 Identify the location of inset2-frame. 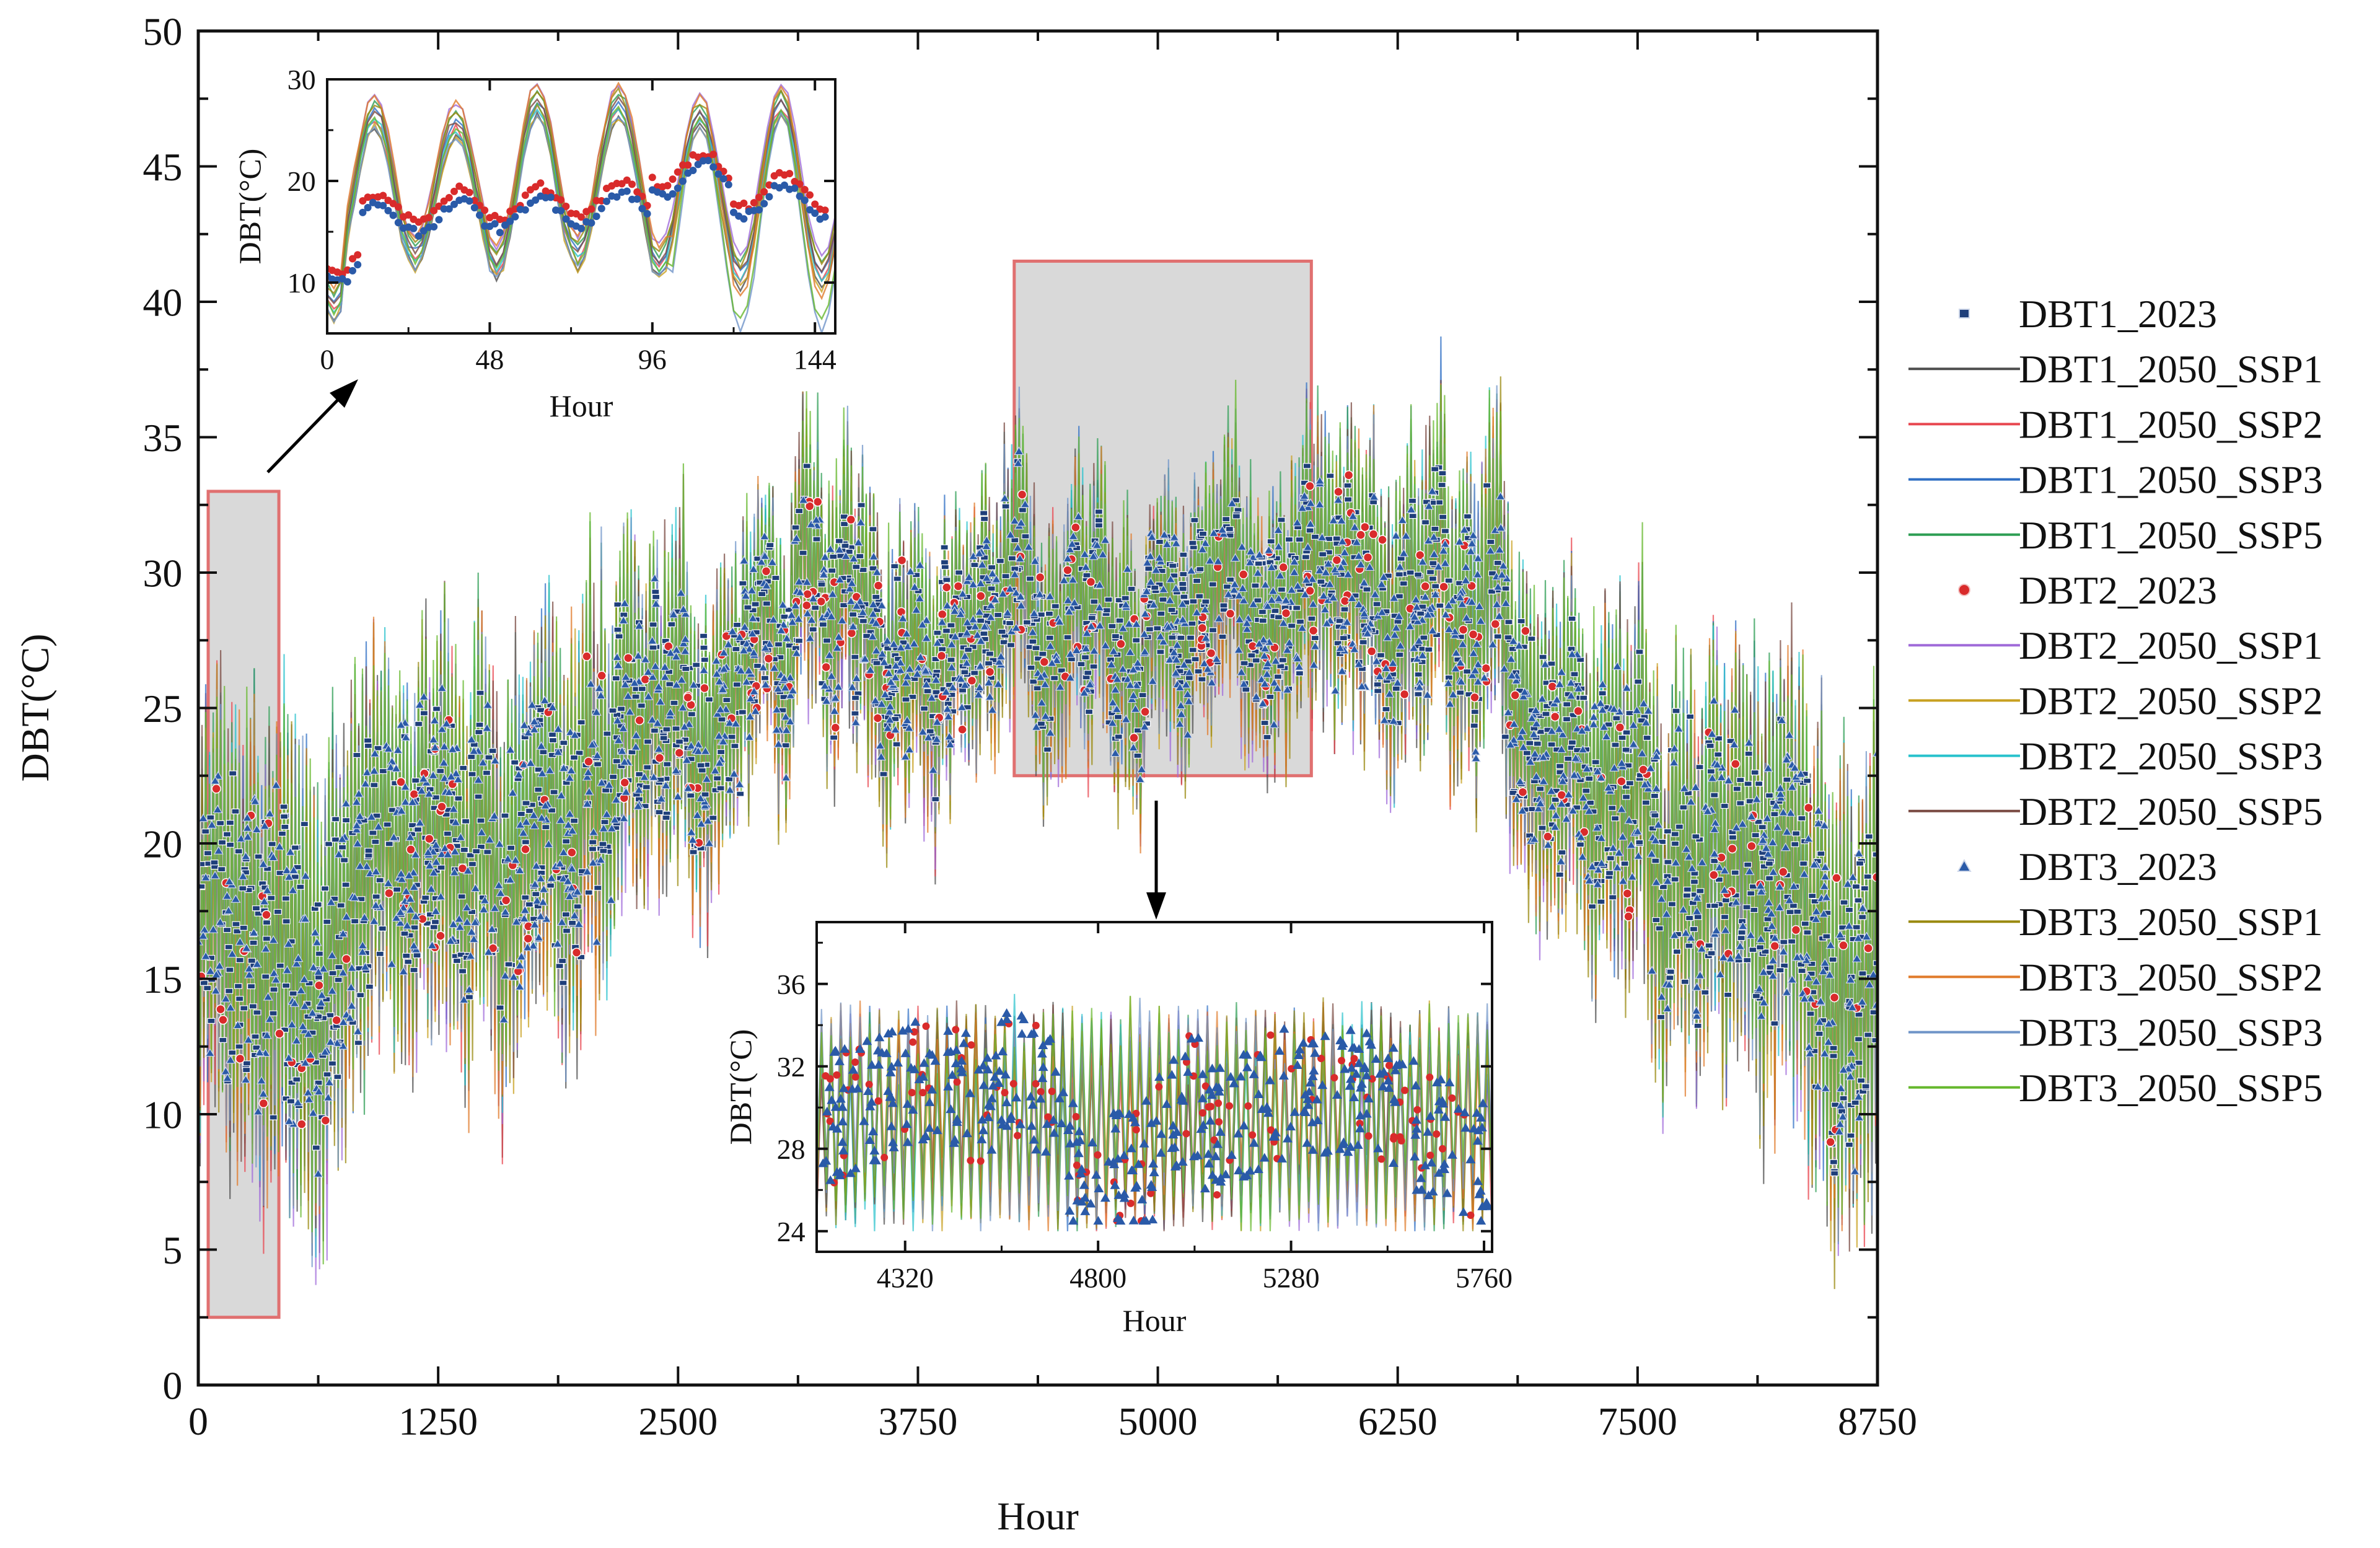
(1154, 1087).